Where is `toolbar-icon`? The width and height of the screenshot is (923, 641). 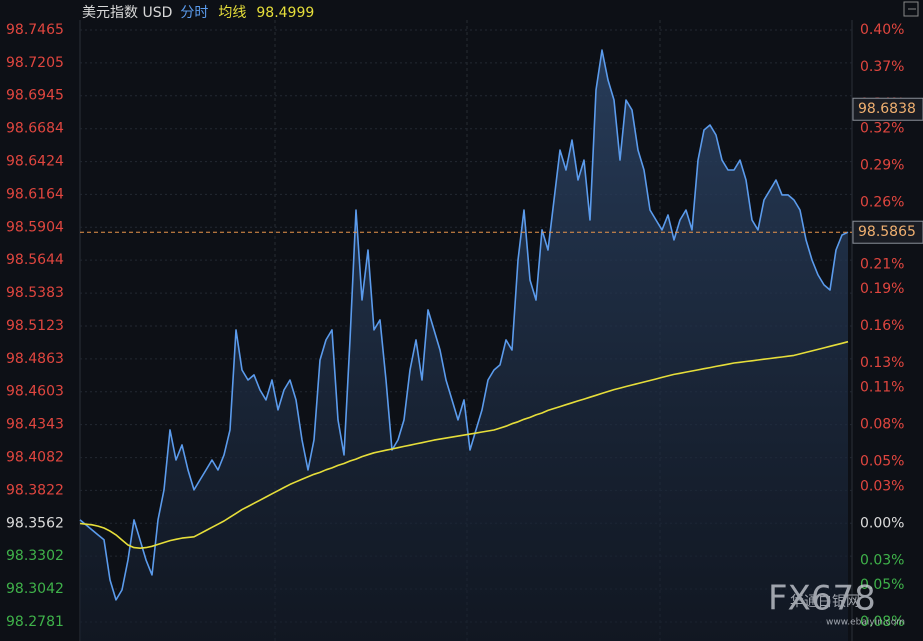
toolbar-icon is located at coordinates (911, 9).